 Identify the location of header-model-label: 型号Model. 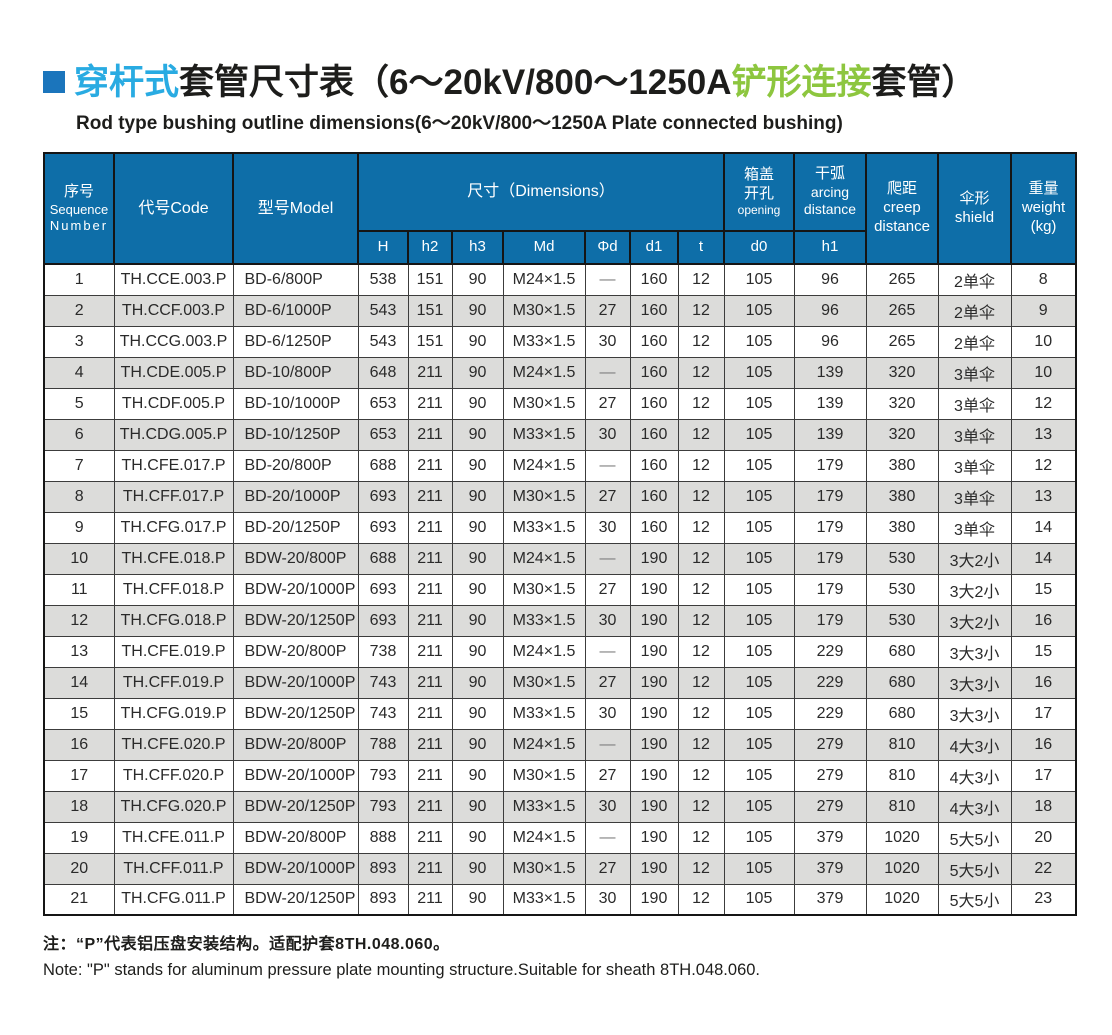
(295, 208).